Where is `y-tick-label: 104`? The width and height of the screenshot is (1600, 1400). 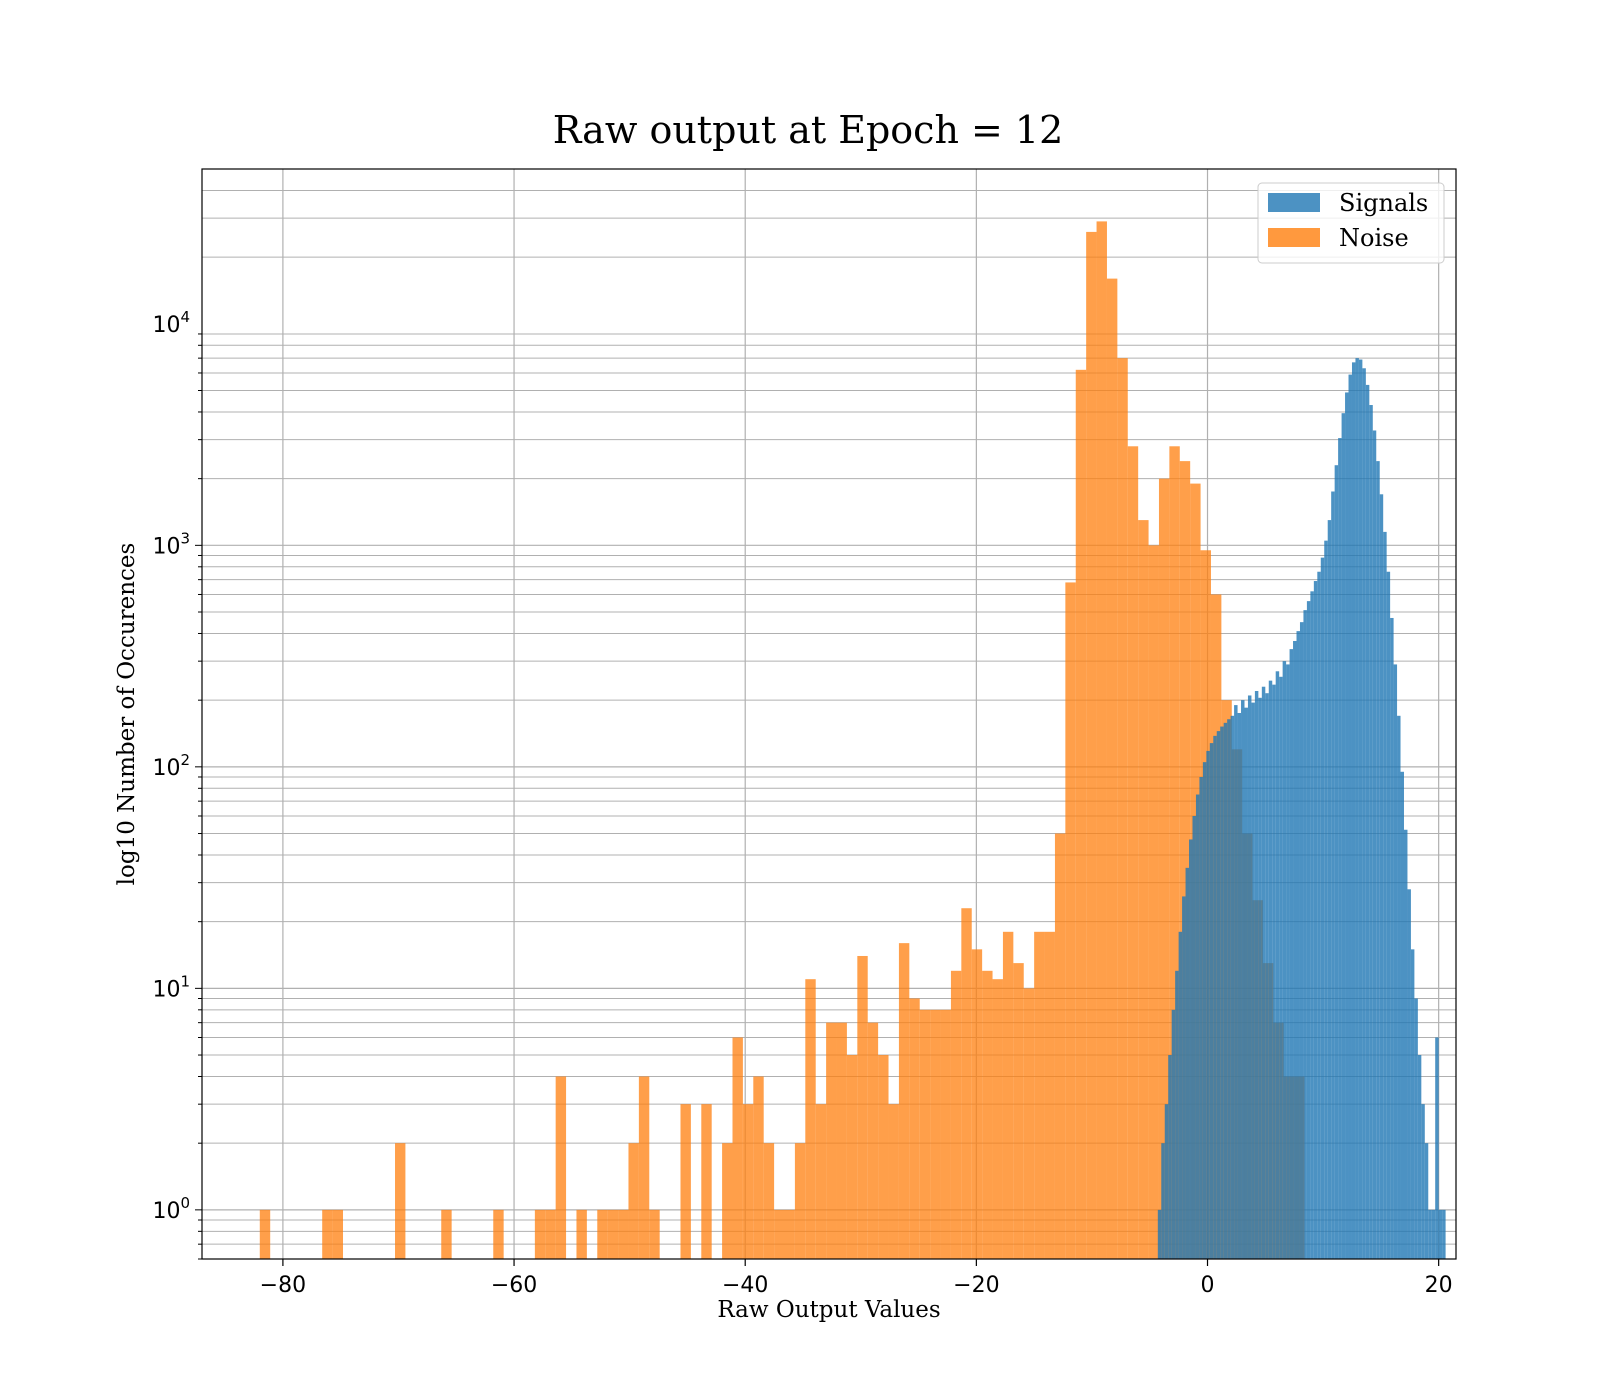 y-tick-label: 104 is located at coordinates (171, 323).